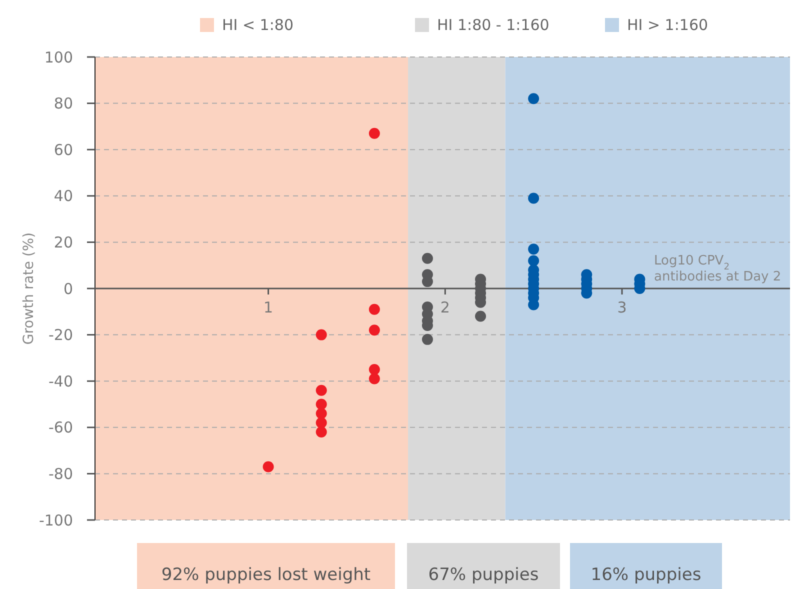  Describe the element at coordinates (258, 25) in the screenshot. I see `legend-label: HI < 1:80` at that location.